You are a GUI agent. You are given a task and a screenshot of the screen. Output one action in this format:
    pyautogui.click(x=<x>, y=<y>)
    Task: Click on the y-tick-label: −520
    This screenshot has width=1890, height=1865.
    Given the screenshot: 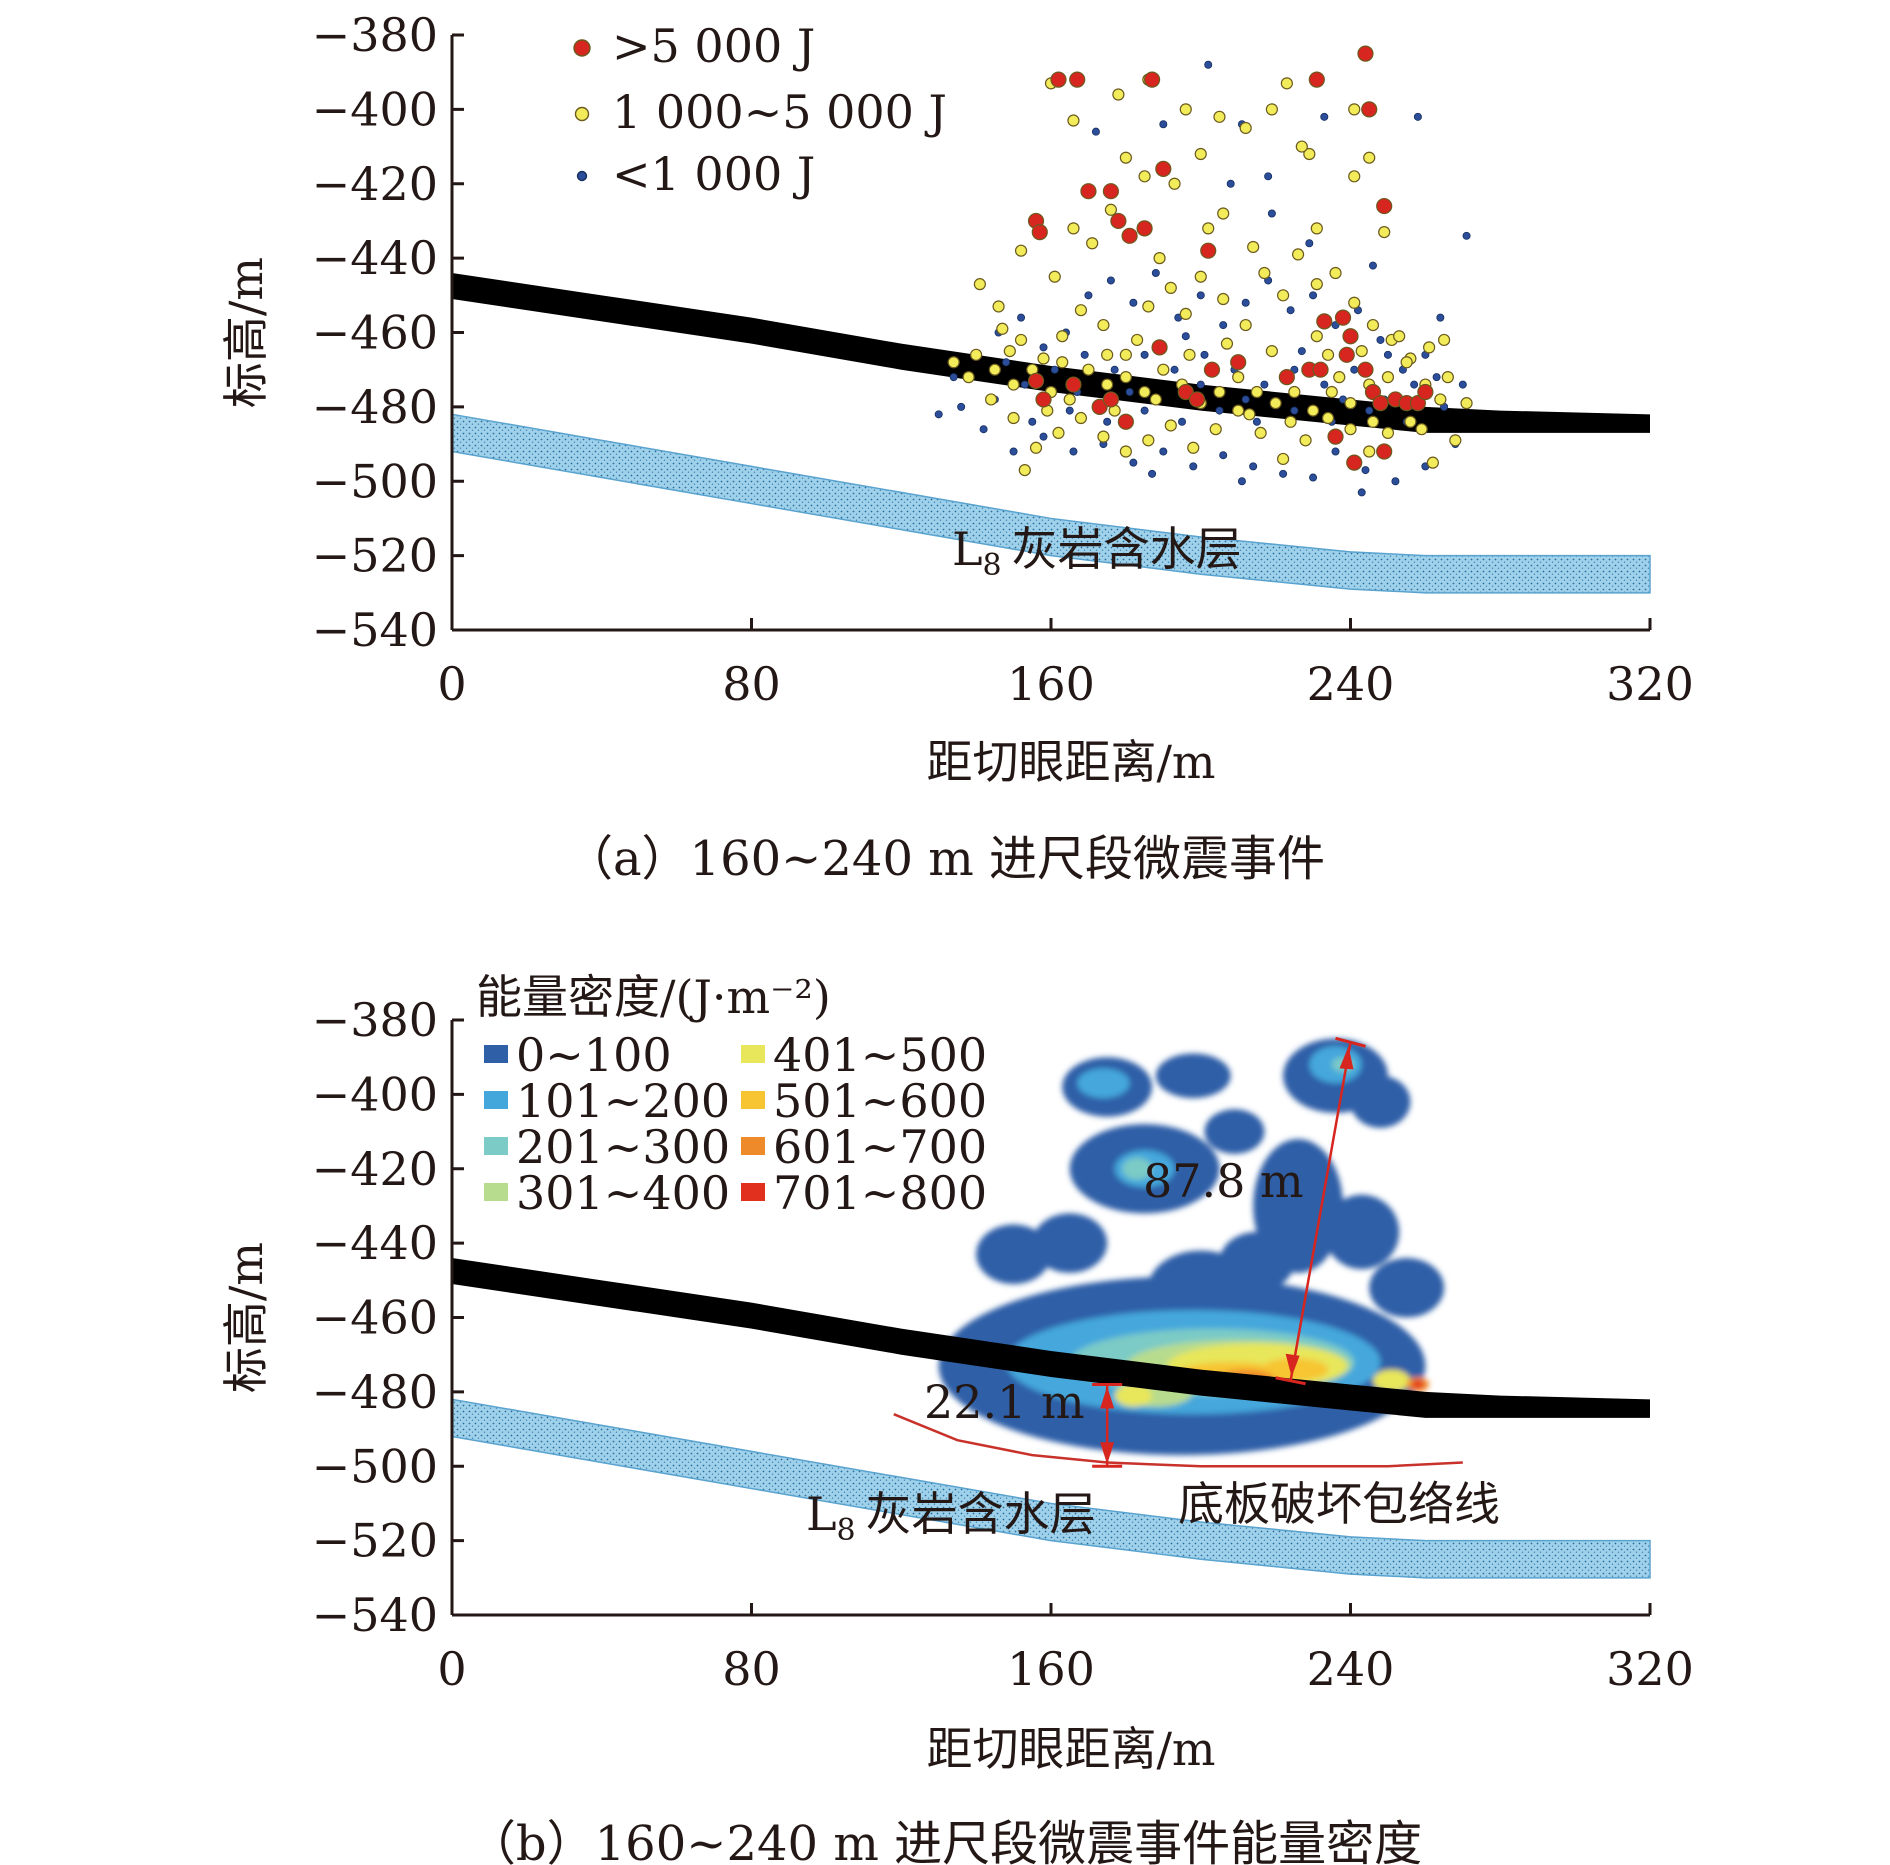 What is the action you would take?
    pyautogui.click(x=375, y=1541)
    